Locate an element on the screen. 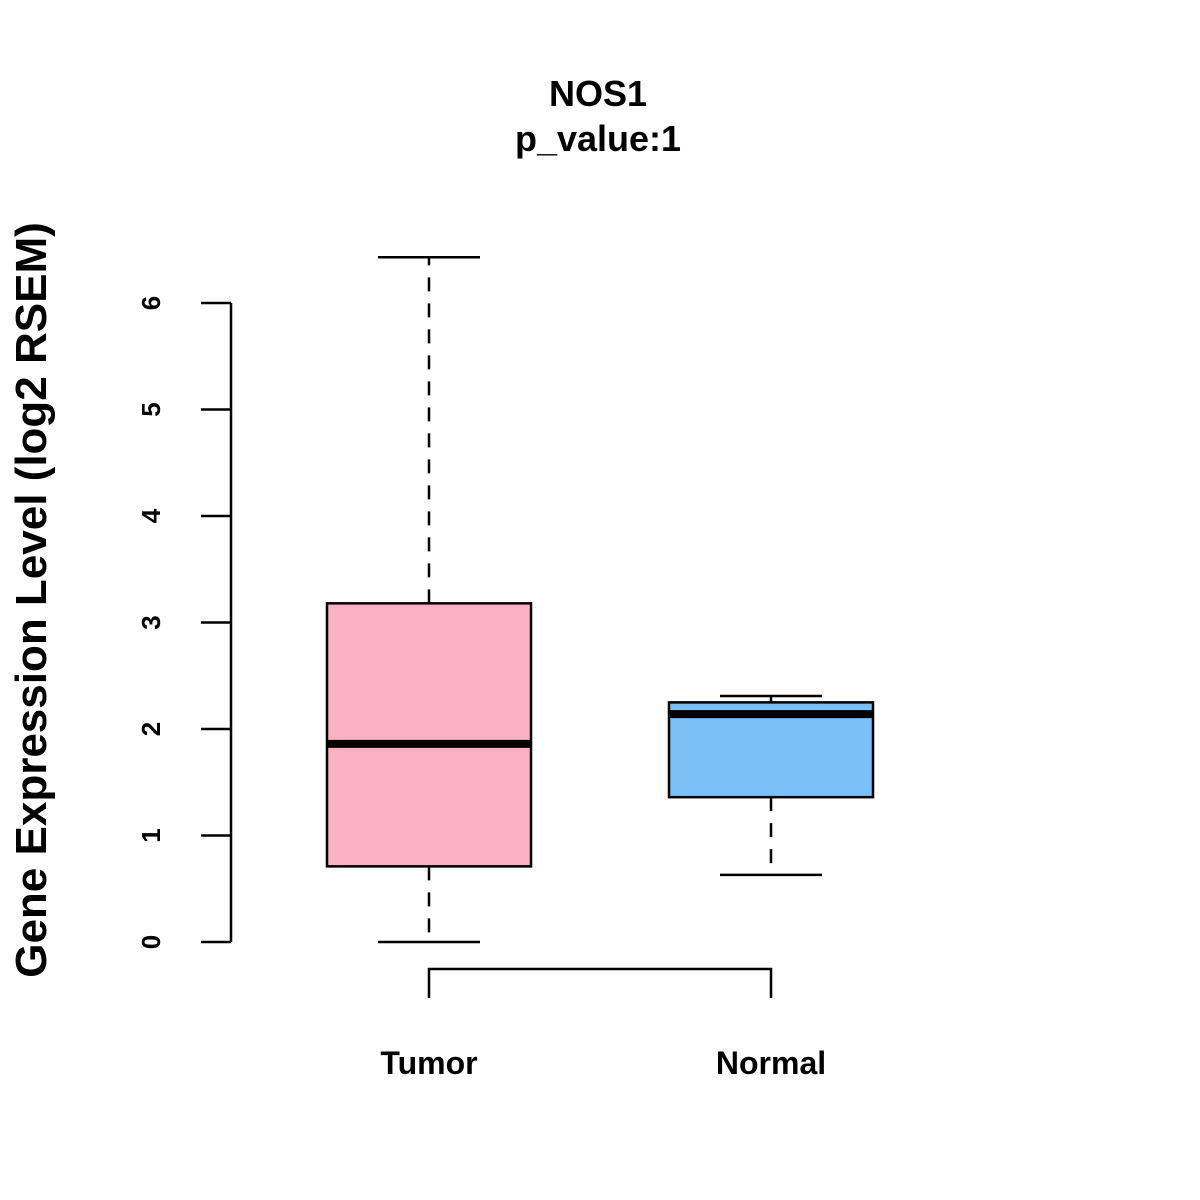 This screenshot has height=1200, width=1200. x-axis-labels: Tumor Normal is located at coordinates (603, 1063).